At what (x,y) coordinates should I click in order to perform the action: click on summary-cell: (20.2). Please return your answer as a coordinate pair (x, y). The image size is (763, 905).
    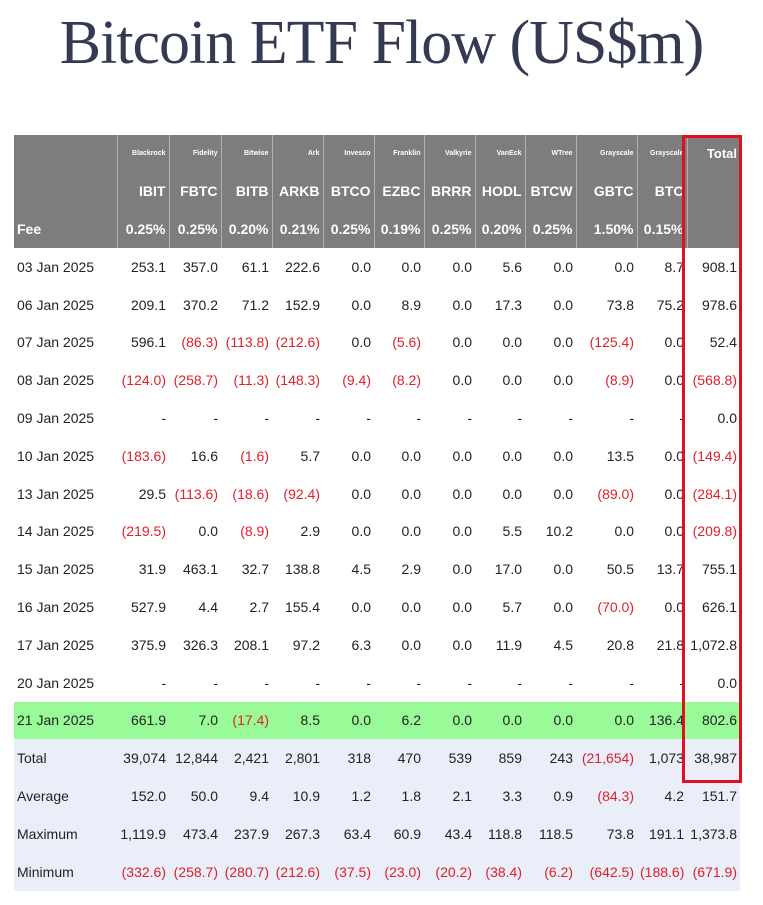
    Looking at the image, I should click on (449, 871).